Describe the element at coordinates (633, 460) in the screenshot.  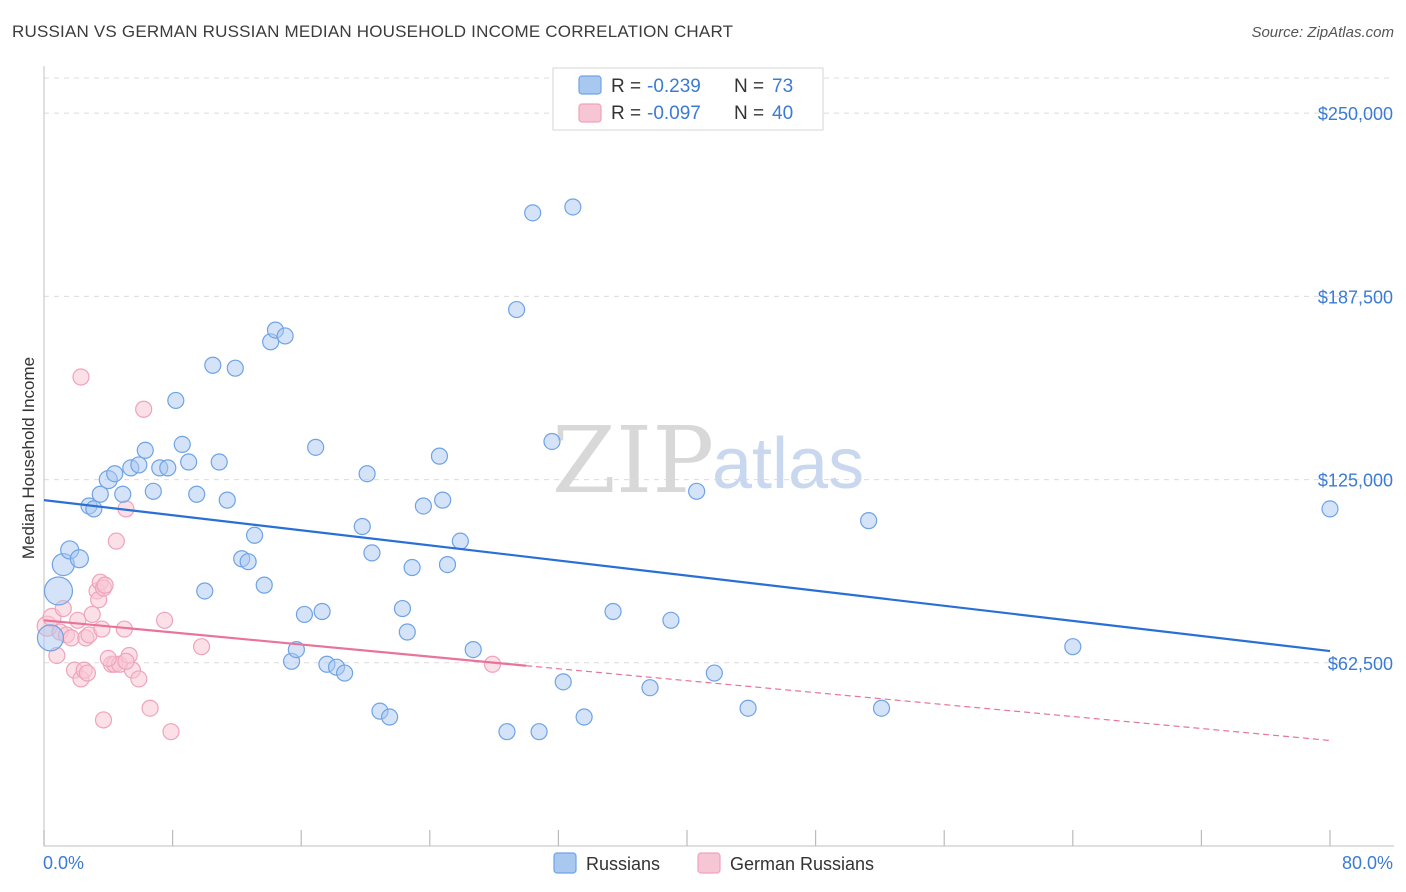
I see `watermark-zip: ZIP` at that location.